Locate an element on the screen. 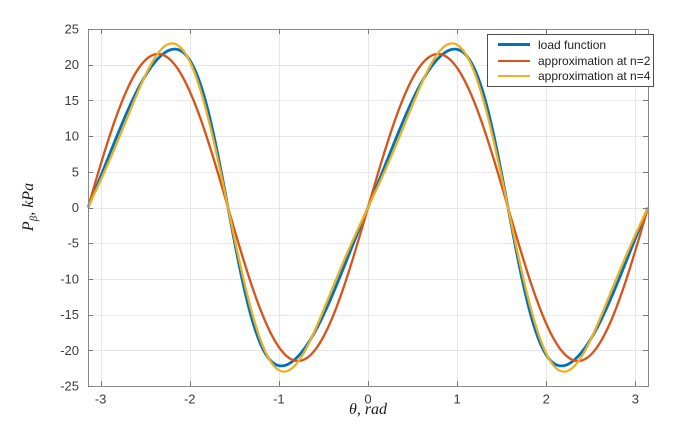 This screenshot has width=688, height=436. legend-item: approximation at n=2 is located at coordinates (575, 61).